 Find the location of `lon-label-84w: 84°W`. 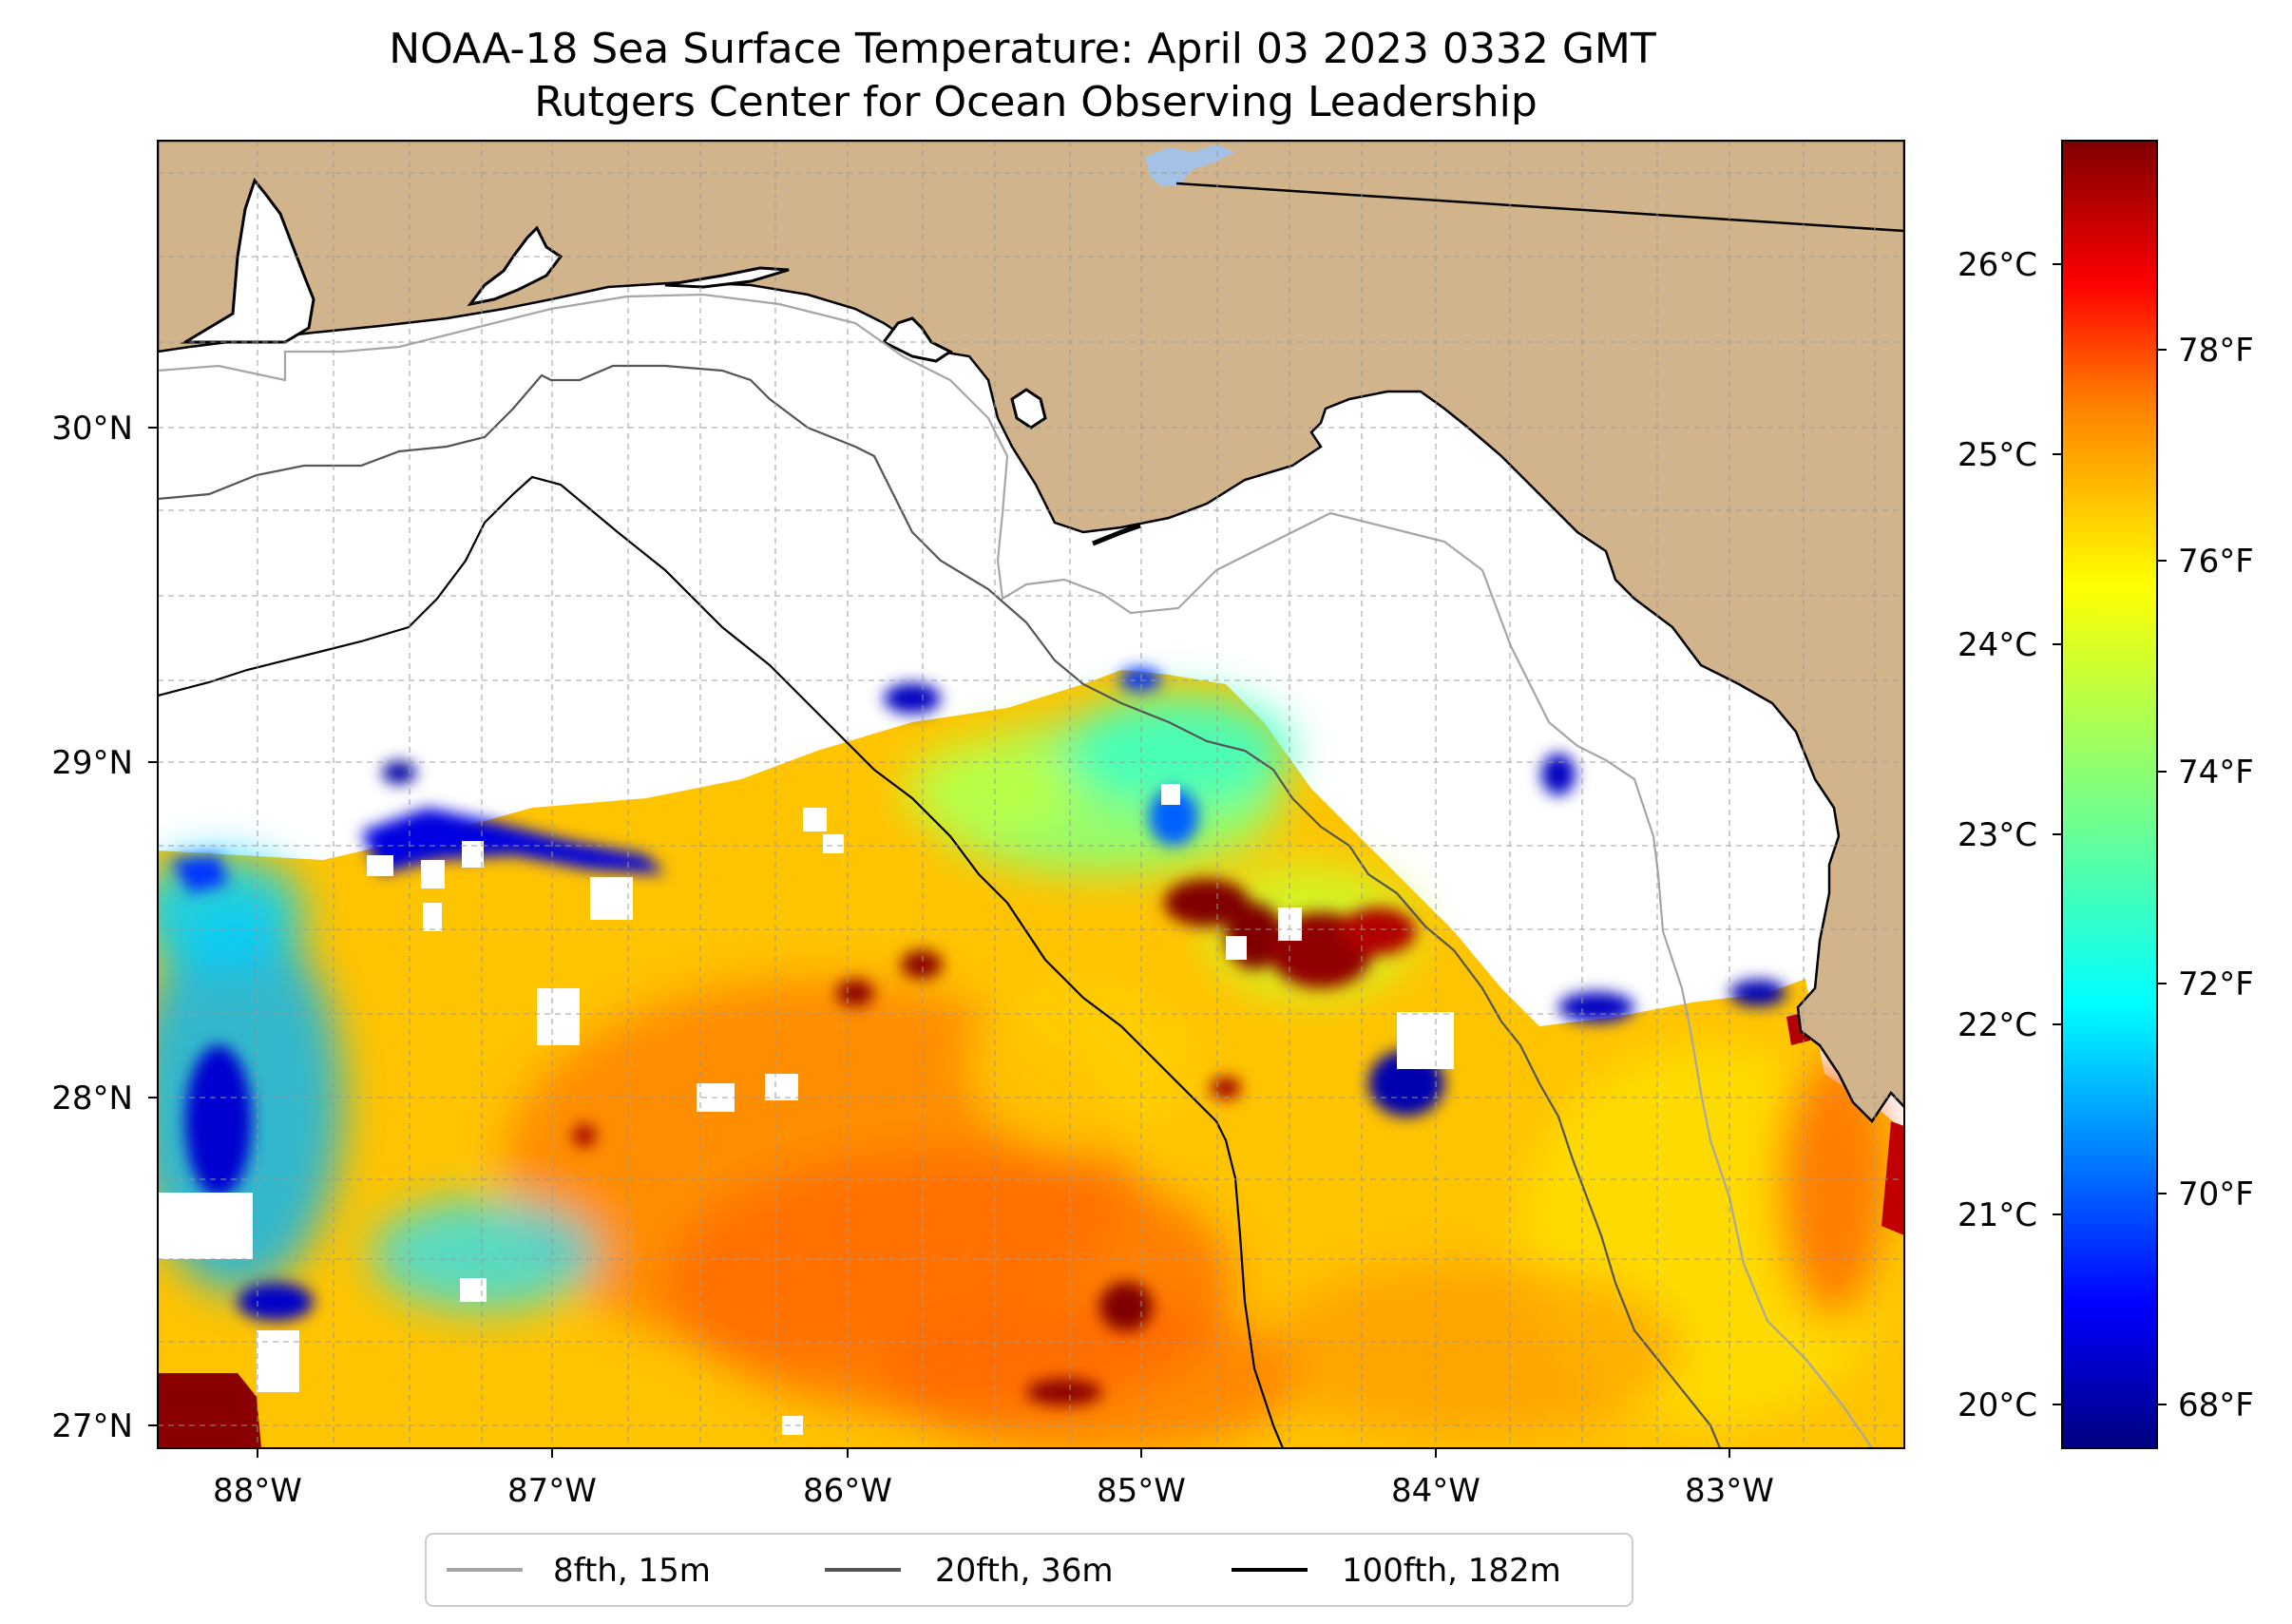

lon-label-84w: 84°W is located at coordinates (1435, 1491).